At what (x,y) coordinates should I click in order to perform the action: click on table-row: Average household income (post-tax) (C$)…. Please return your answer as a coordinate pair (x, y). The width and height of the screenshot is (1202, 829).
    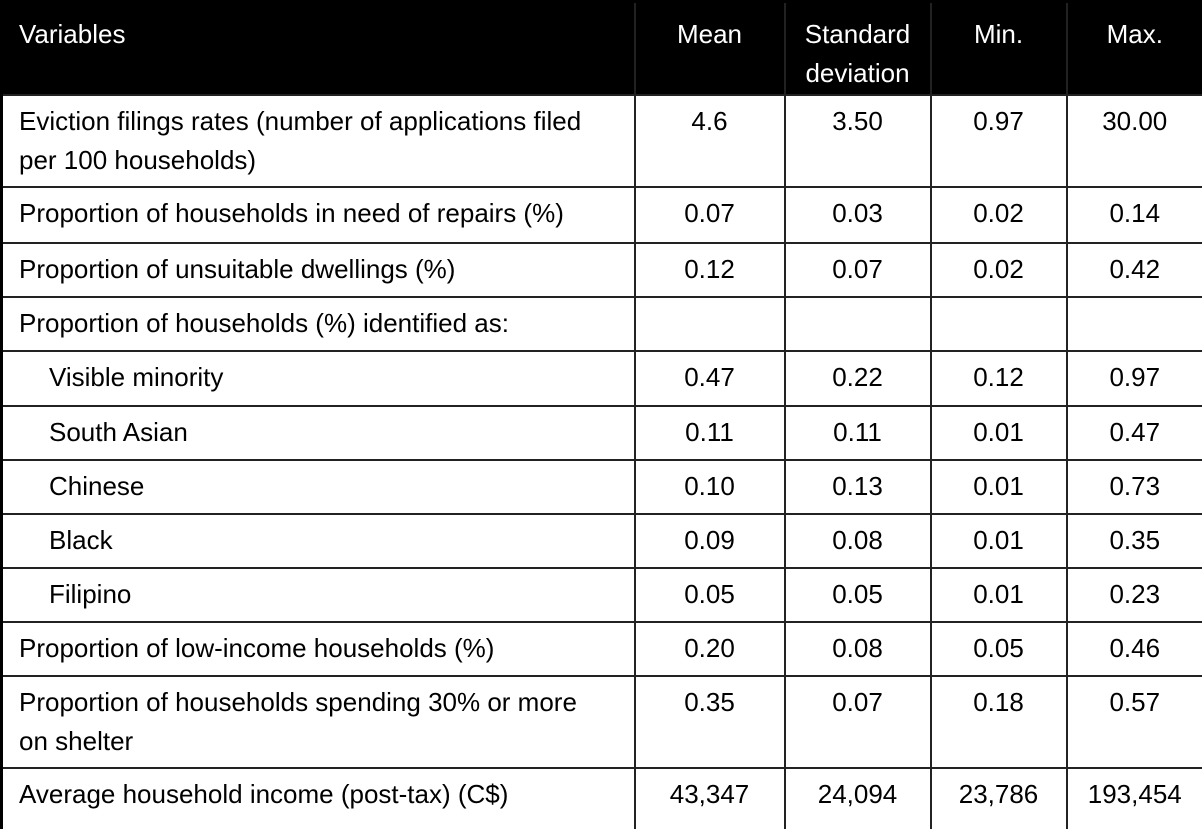
    Looking at the image, I should click on (601, 798).